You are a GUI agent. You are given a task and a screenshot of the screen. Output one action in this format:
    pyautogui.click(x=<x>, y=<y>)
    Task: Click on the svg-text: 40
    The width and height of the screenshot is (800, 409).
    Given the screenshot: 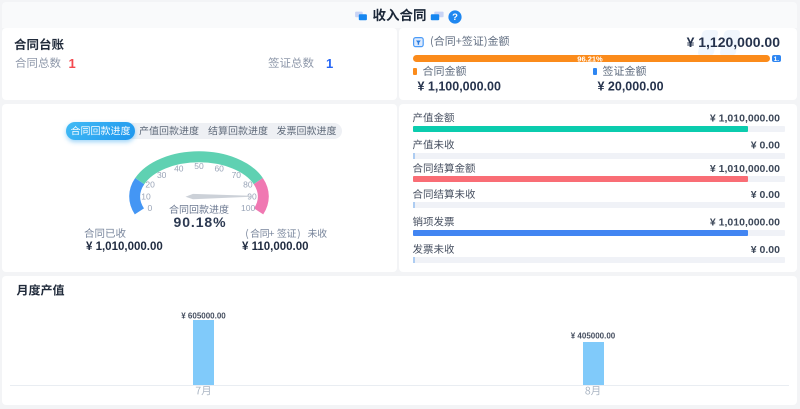 What is the action you would take?
    pyautogui.click(x=179, y=168)
    